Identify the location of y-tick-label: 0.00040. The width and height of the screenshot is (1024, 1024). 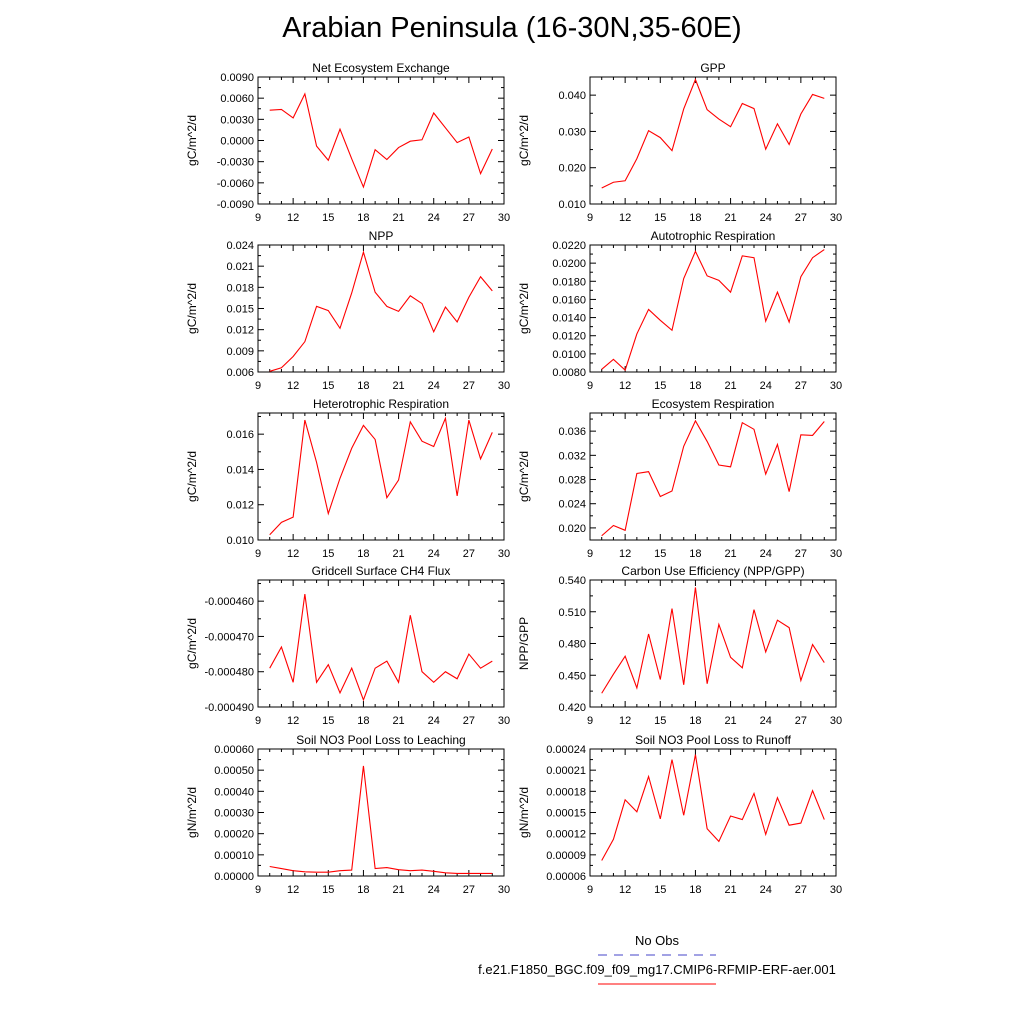
(234, 792).